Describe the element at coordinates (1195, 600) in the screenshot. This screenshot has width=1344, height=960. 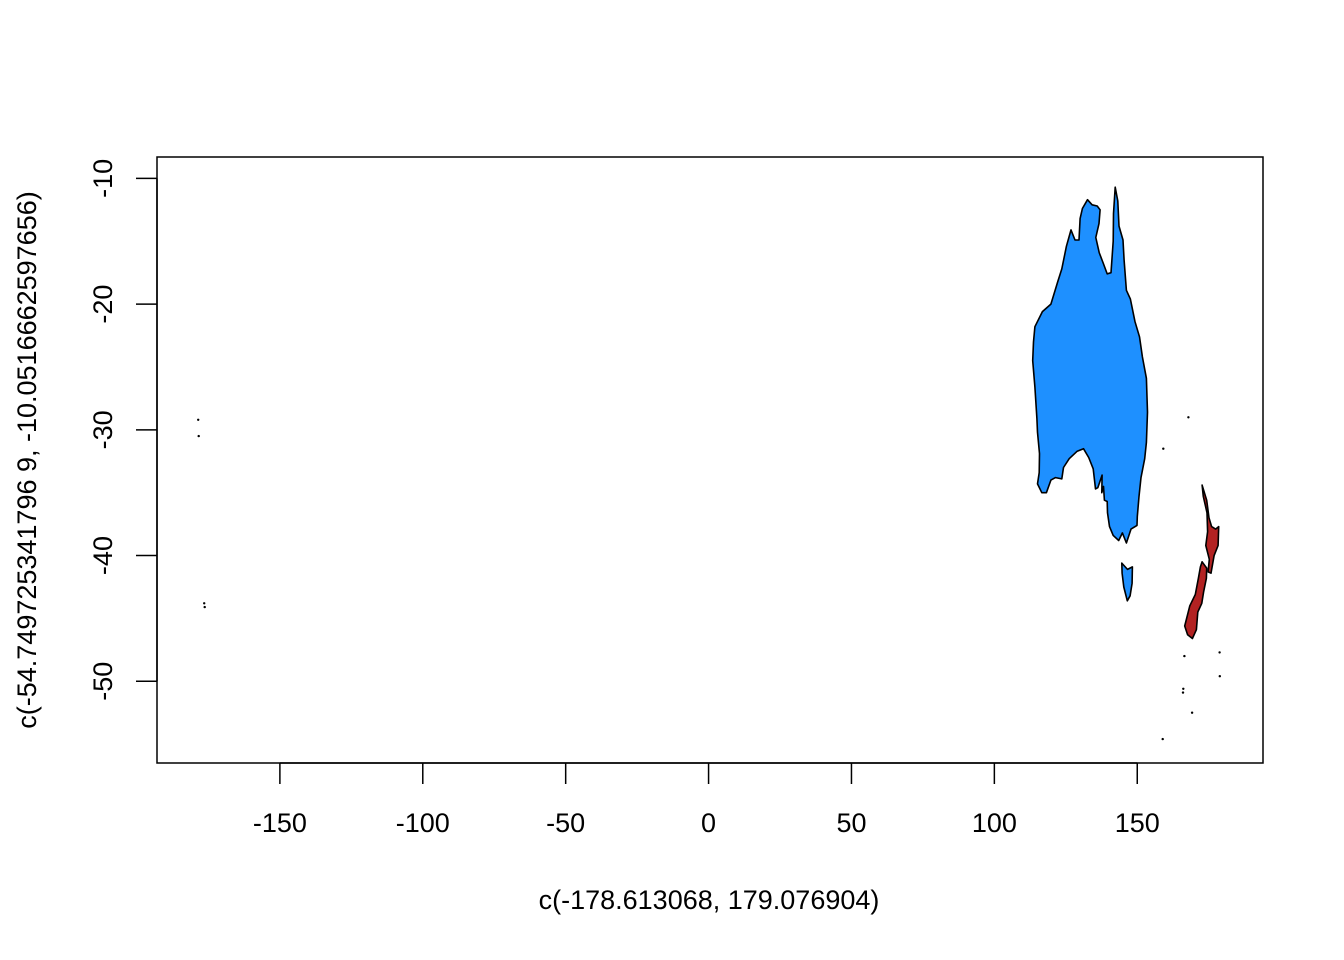
I see `region-new-zealand-south-island` at that location.